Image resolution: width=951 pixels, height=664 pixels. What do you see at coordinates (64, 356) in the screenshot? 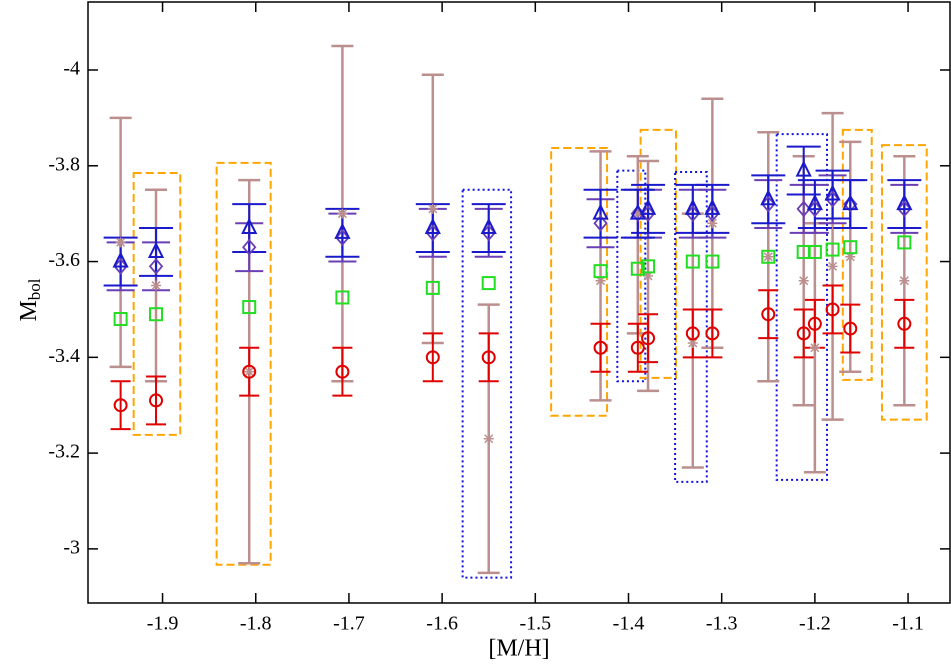
I see `y-tick-label: -3.4` at bounding box center [64, 356].